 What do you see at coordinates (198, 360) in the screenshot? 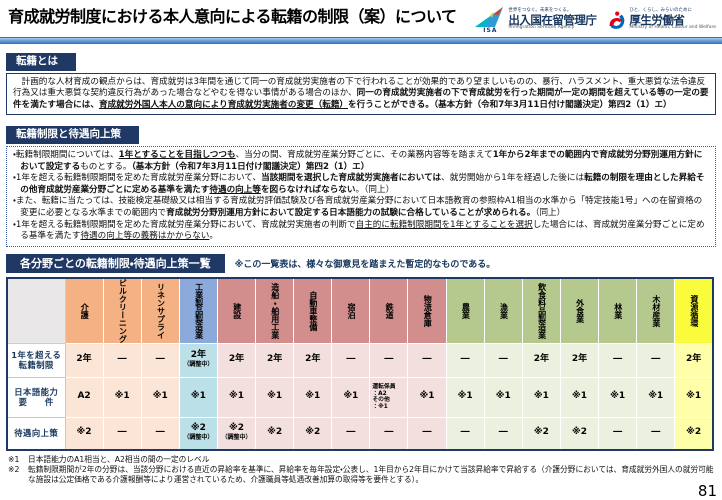
I see `matrix-cell: 2年 （調整中）` at bounding box center [198, 360].